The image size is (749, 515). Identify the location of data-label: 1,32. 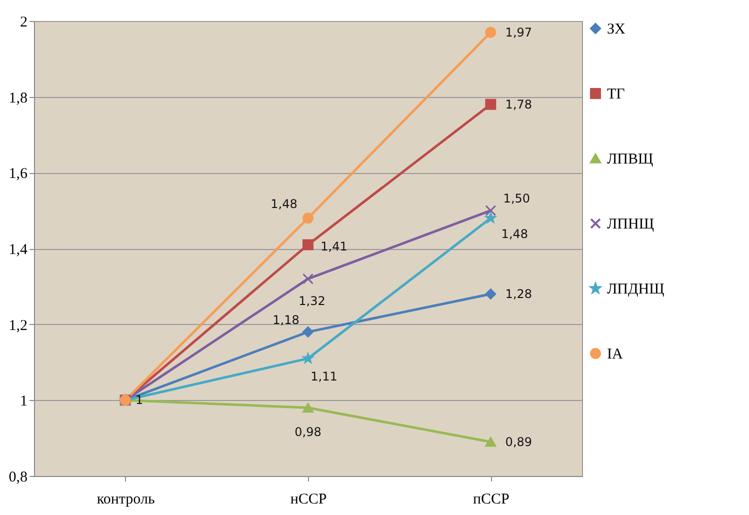
(312, 301).